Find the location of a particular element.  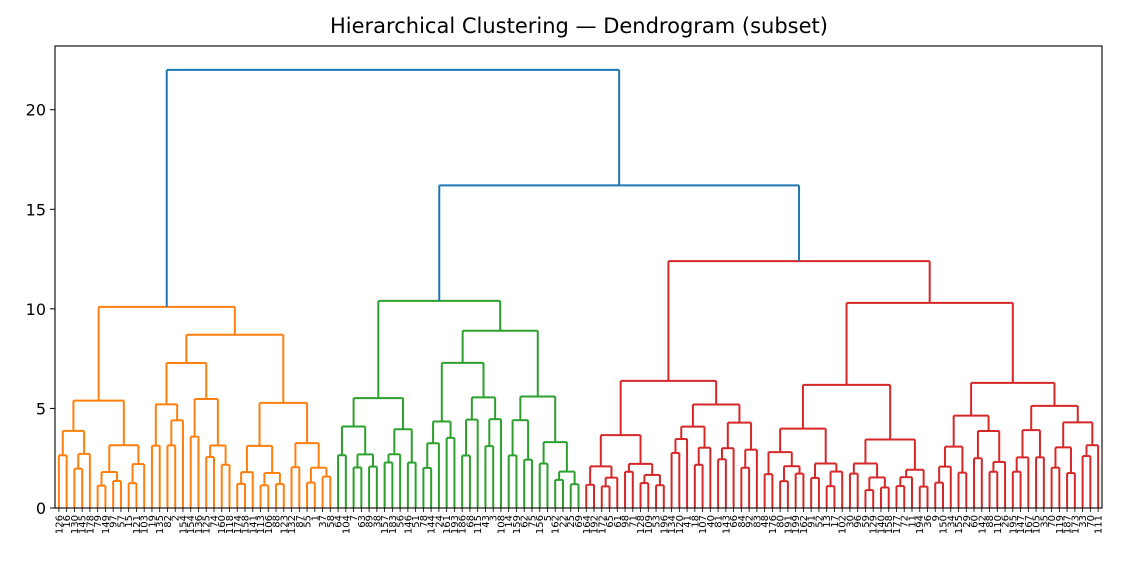

leaf-label: 48 is located at coordinates (765, 521).